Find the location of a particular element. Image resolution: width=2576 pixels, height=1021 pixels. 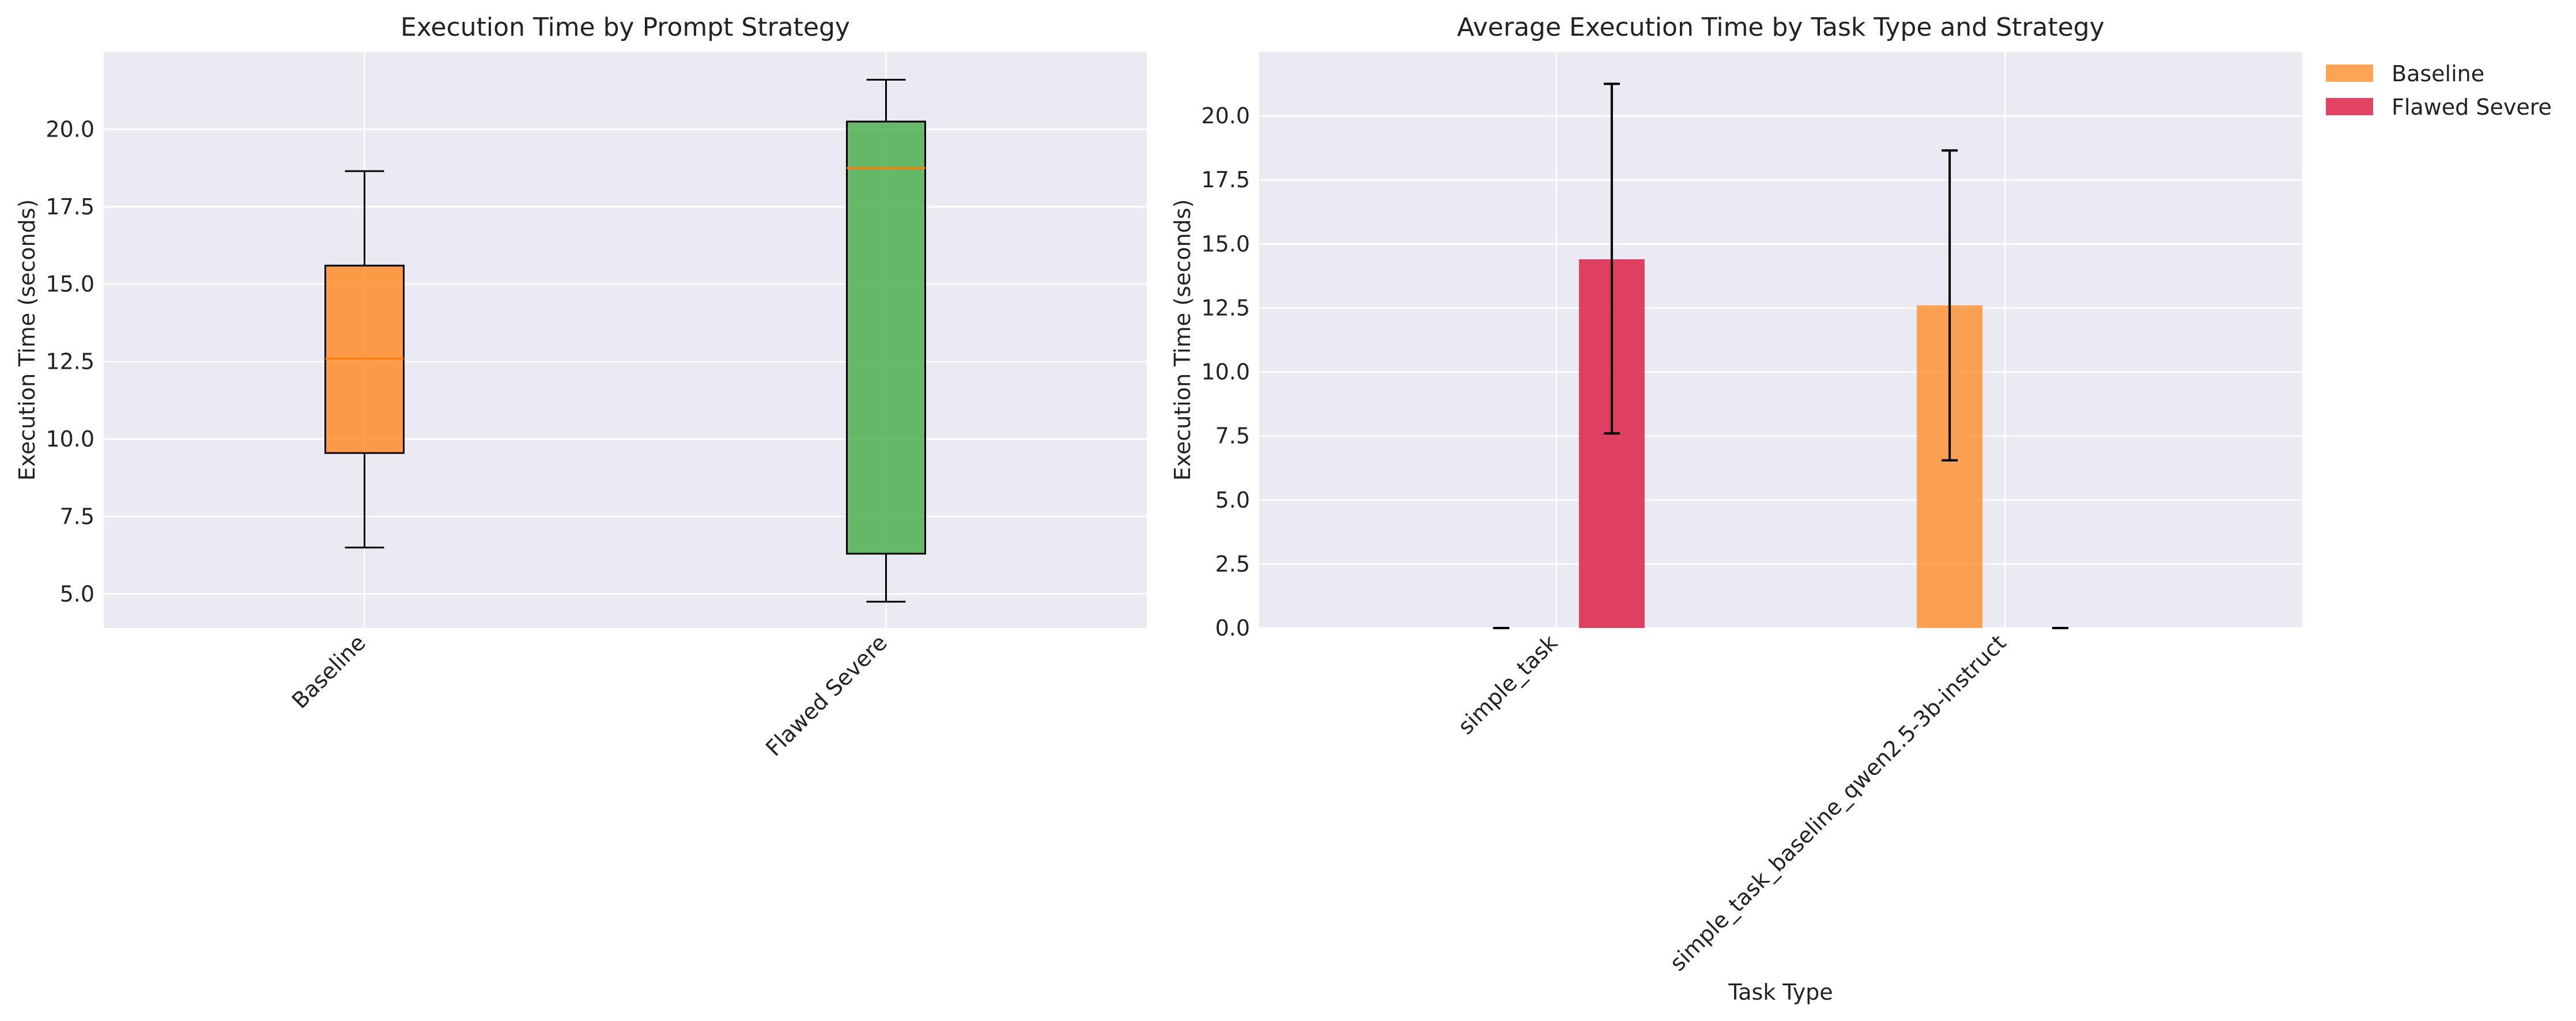

bar-x-axis-label: Task Type is located at coordinates (1780, 993).